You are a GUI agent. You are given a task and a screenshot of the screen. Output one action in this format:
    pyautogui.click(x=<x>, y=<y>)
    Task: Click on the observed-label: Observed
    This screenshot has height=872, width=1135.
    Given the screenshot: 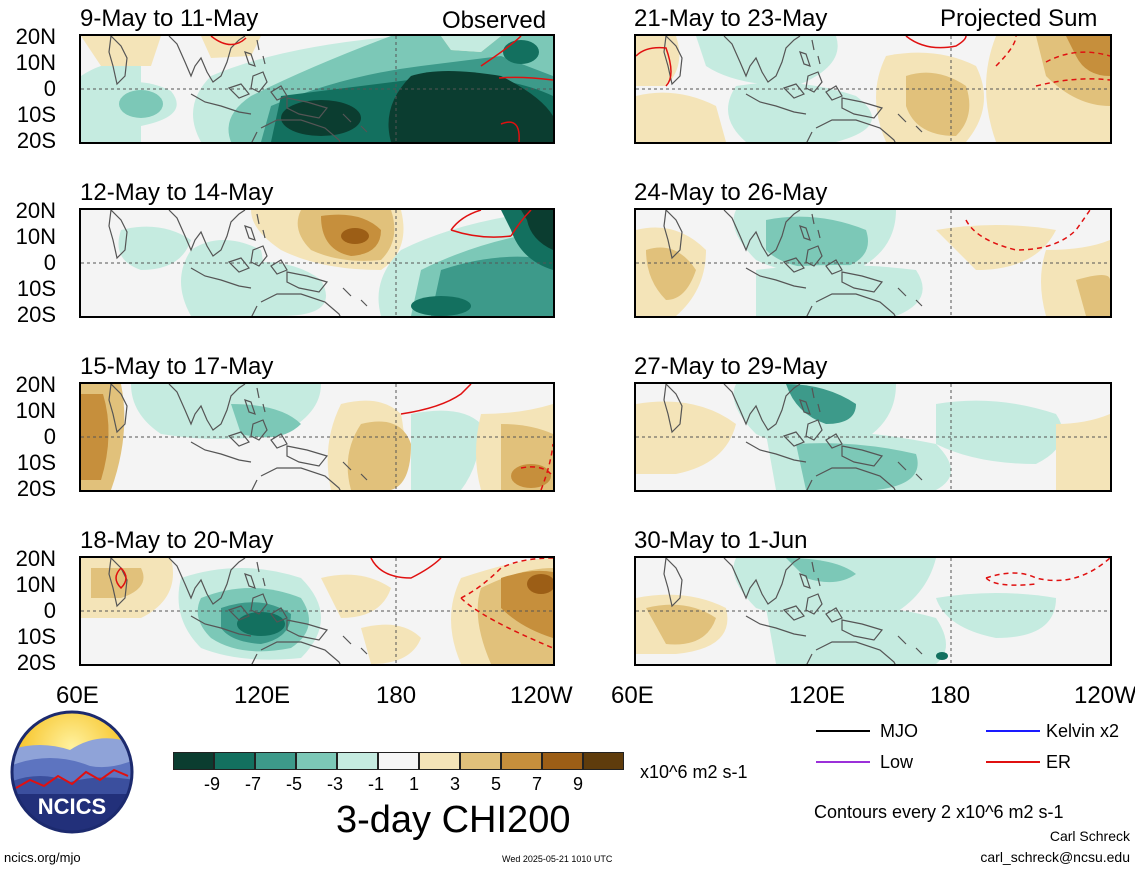 What is the action you would take?
    pyautogui.click(x=494, y=20)
    